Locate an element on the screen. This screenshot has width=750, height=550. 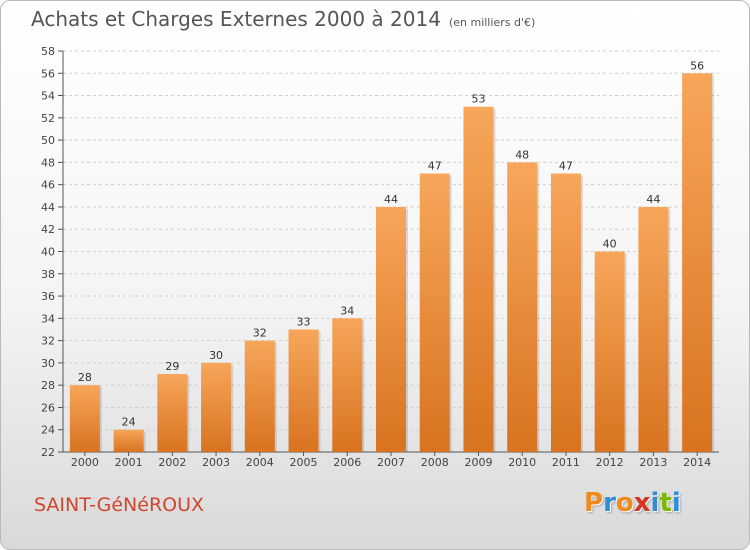
bar-value-label: 29 is located at coordinates (172, 366).